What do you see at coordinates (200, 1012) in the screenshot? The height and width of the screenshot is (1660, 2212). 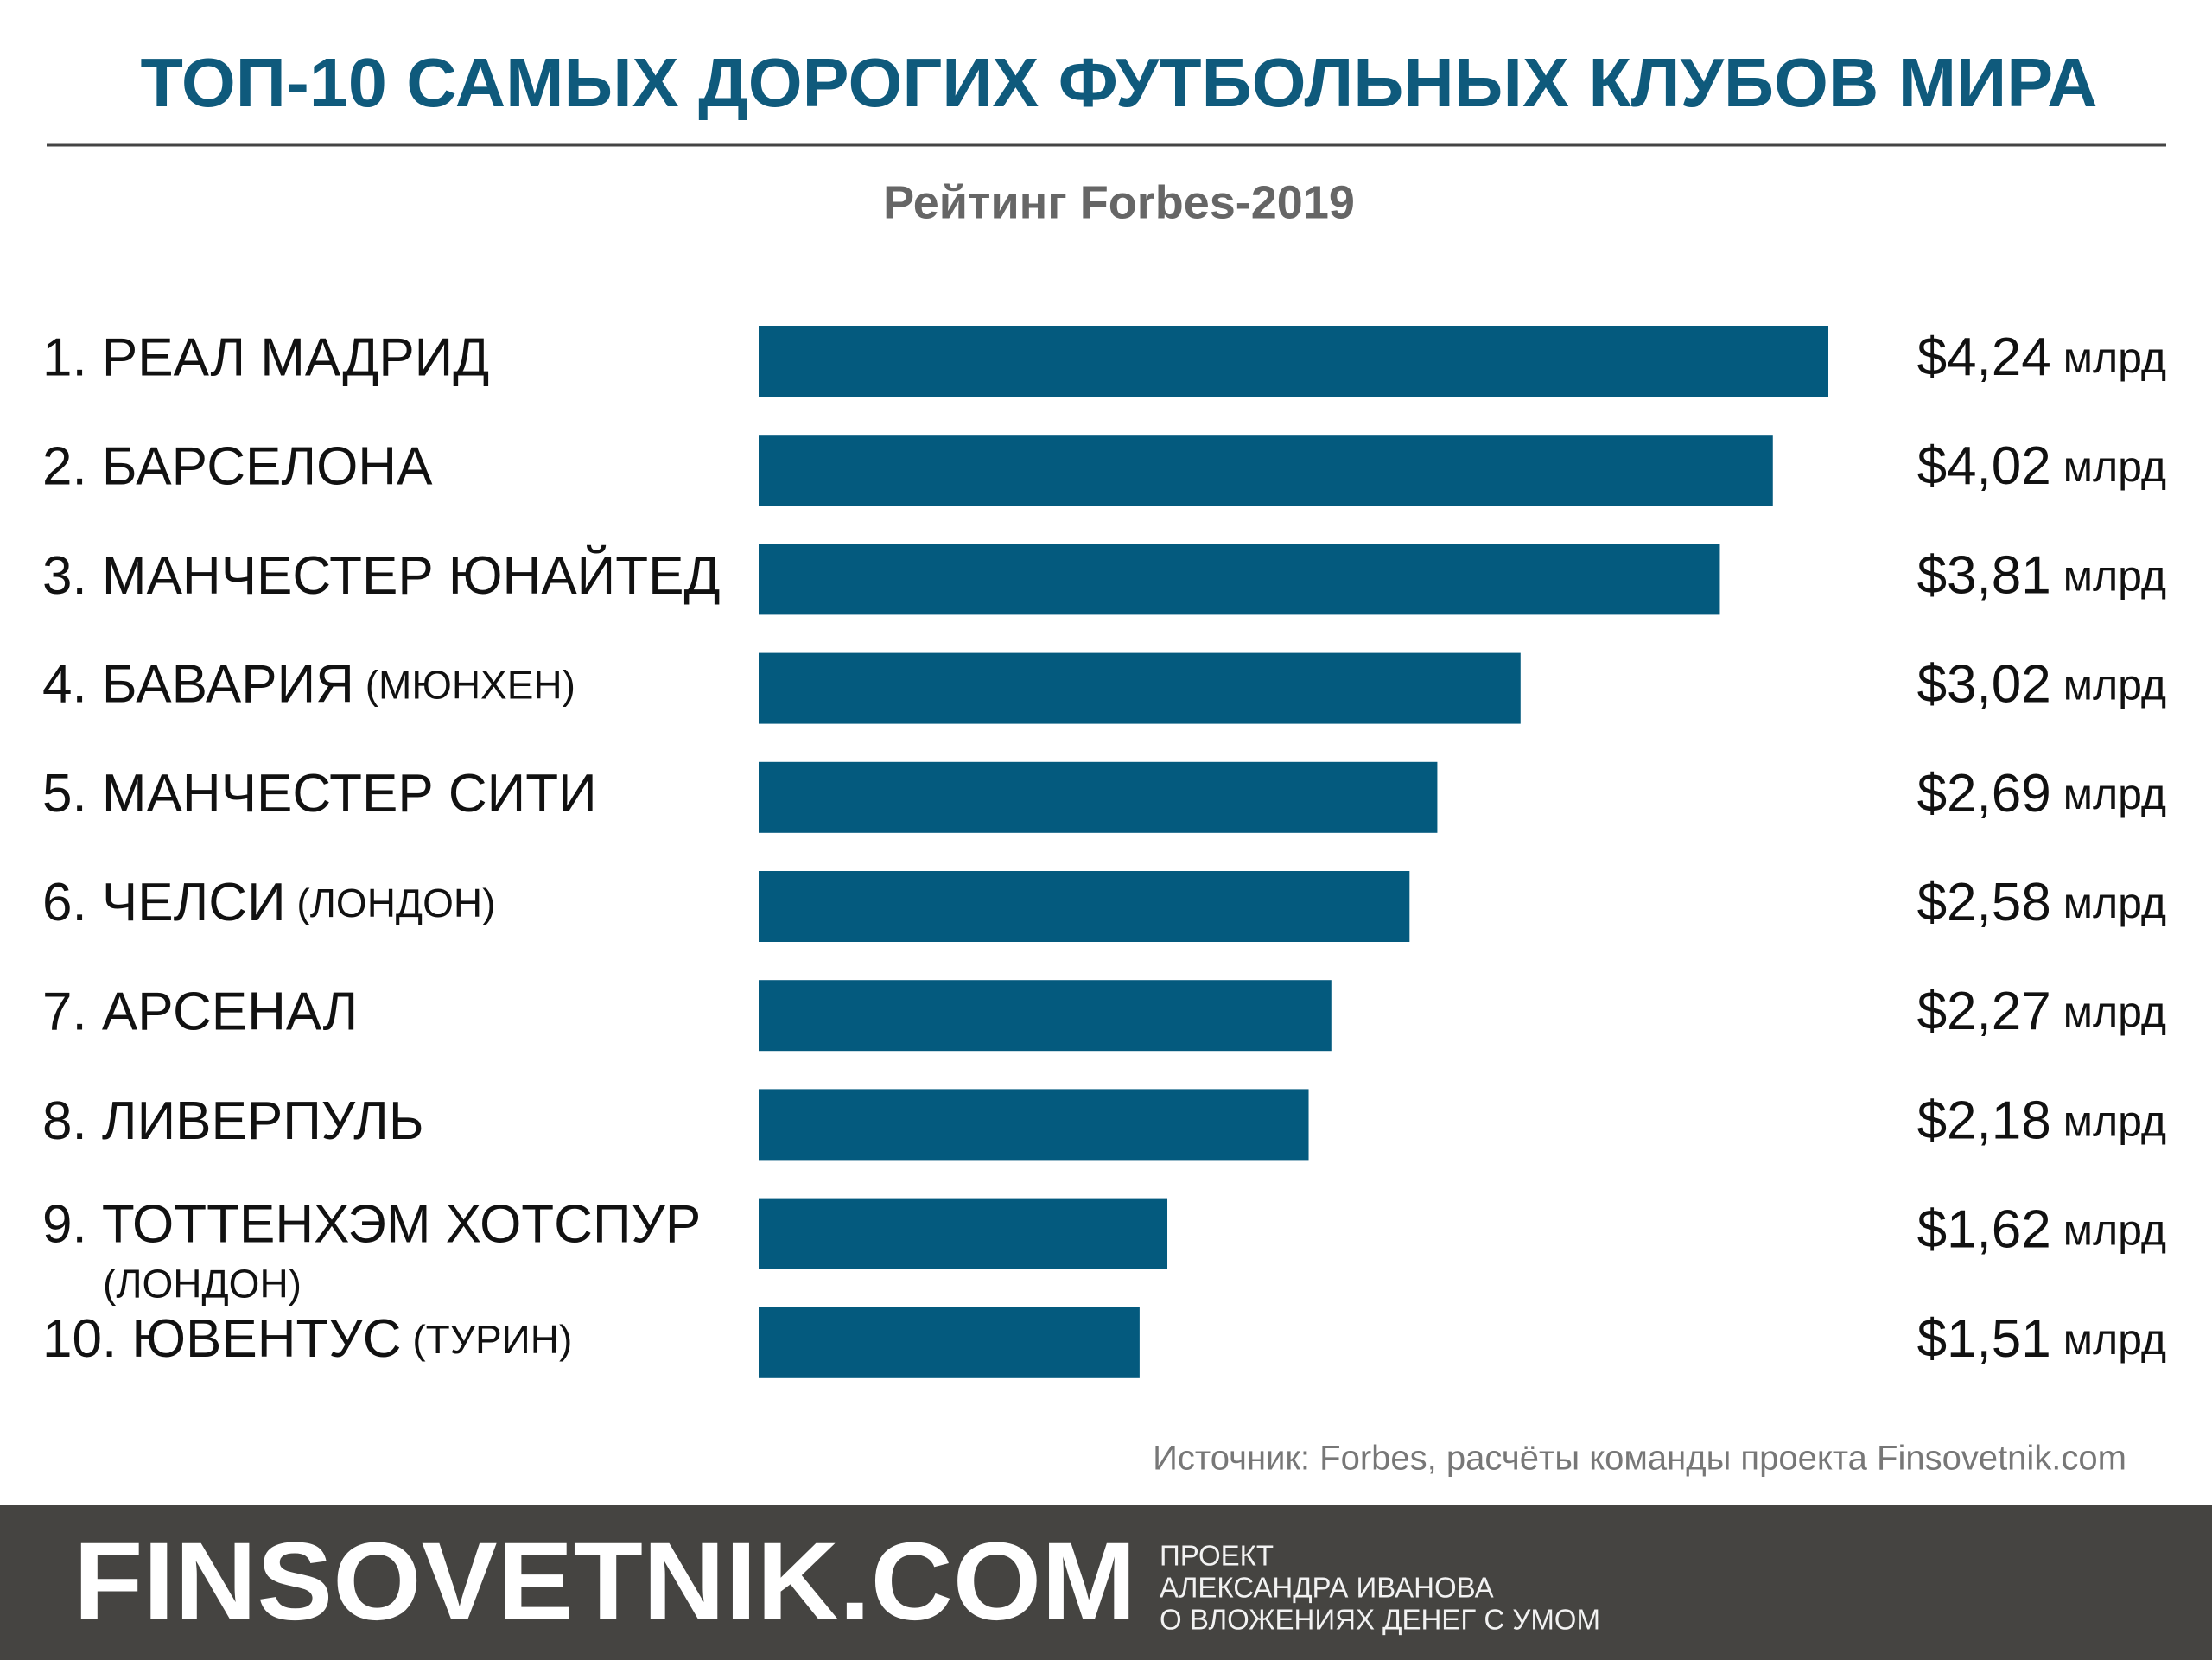 I see `category-label: 7. АРСЕНАЛ` at bounding box center [200, 1012].